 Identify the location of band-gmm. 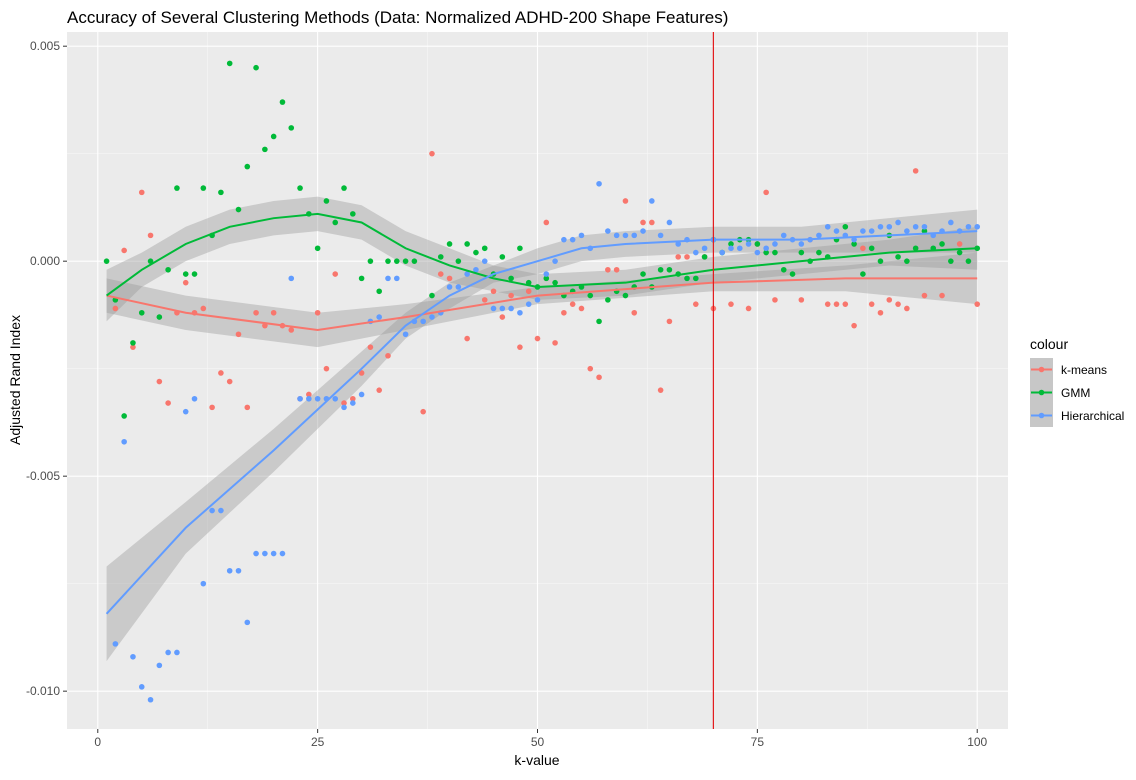
(542, 259).